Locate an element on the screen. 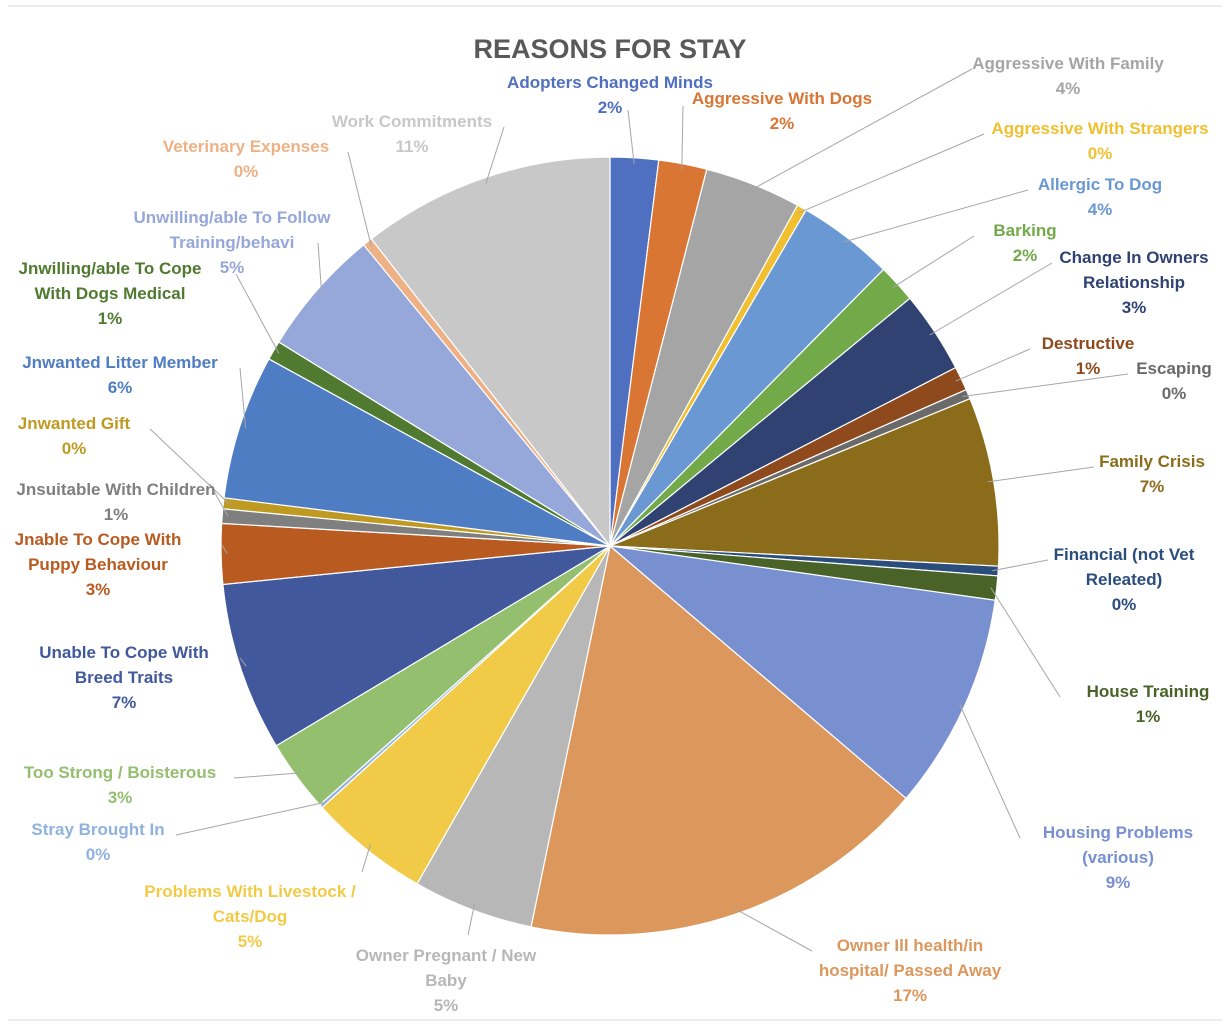 This screenshot has height=1029, width=1230. slice-label: Jnwanted Gift 0% is located at coordinates (74, 436).